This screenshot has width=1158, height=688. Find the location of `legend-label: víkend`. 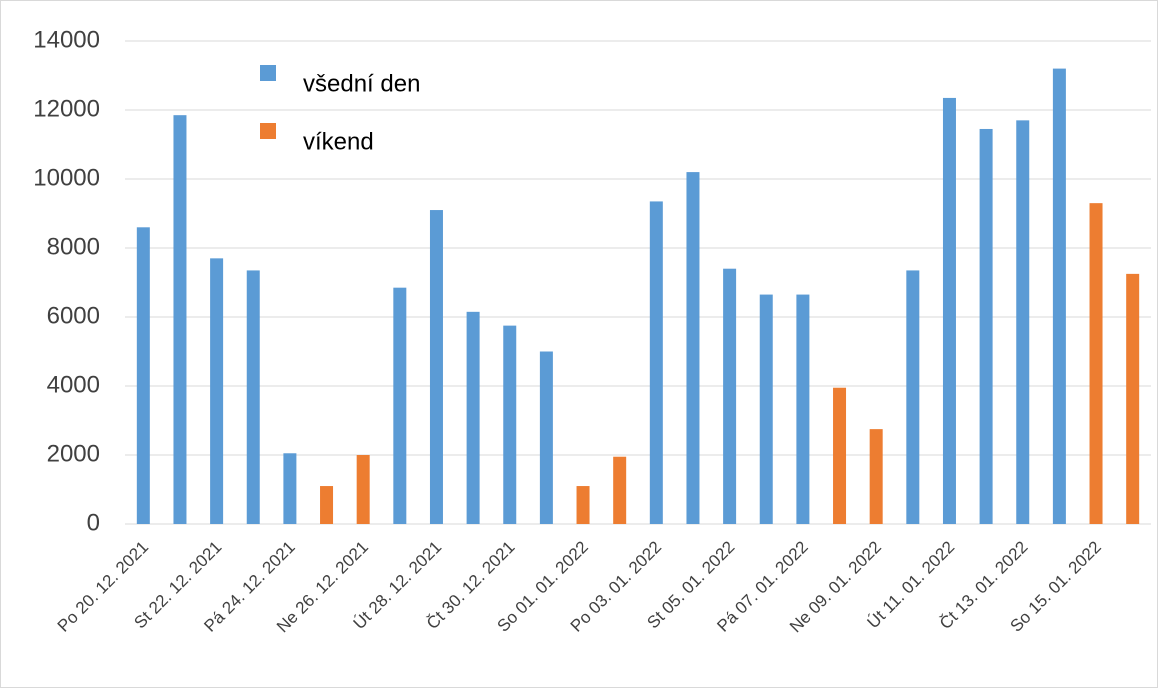

legend-label: víkend is located at coordinates (338, 141).